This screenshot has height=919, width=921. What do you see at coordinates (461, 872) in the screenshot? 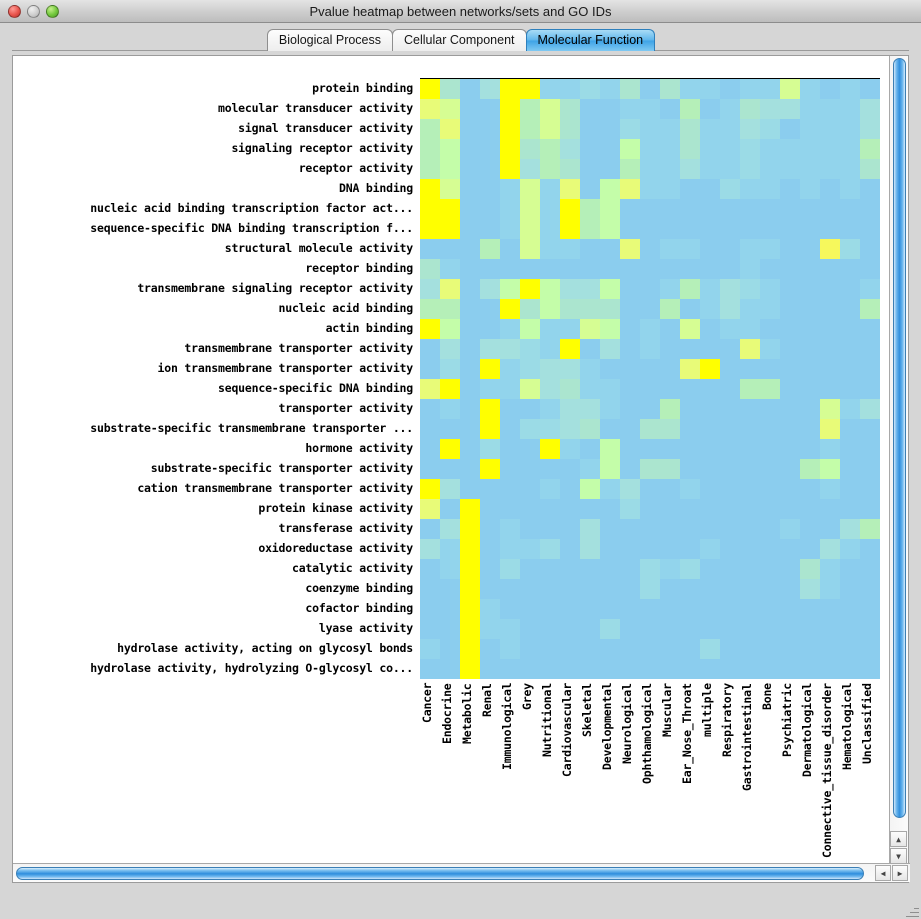
I see `horizontal-scrollbar: ◀ ▶` at bounding box center [461, 872].